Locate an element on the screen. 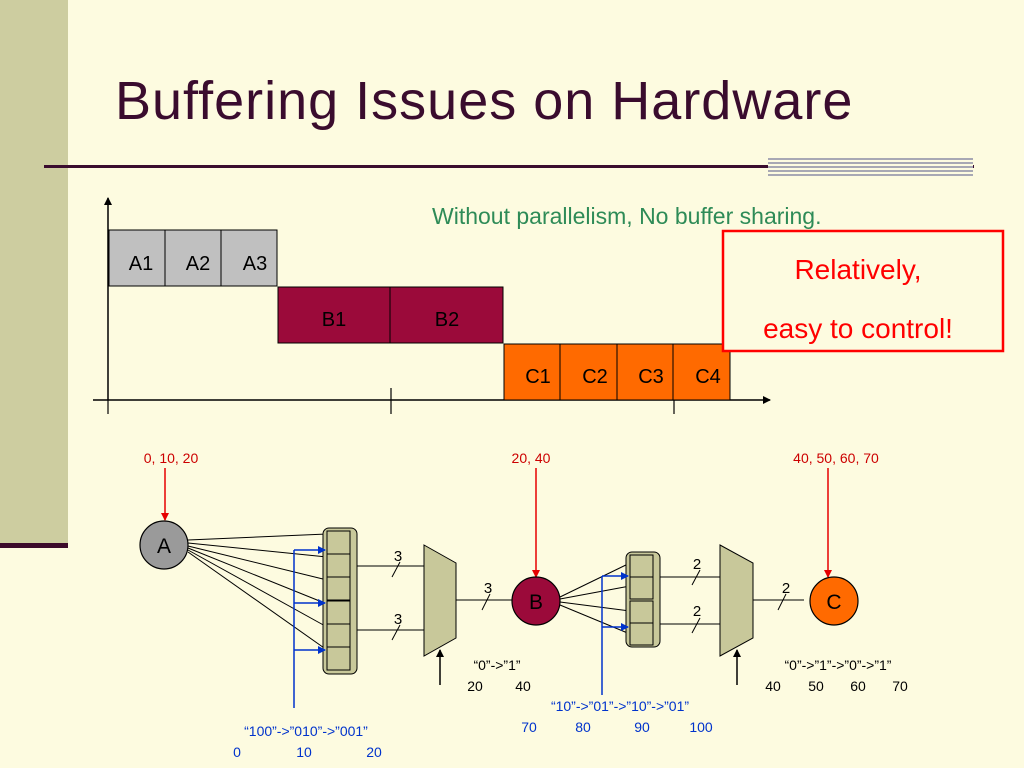 The height and width of the screenshot is (768, 1024). timeline-label-c2: C2 is located at coordinates (595, 377).